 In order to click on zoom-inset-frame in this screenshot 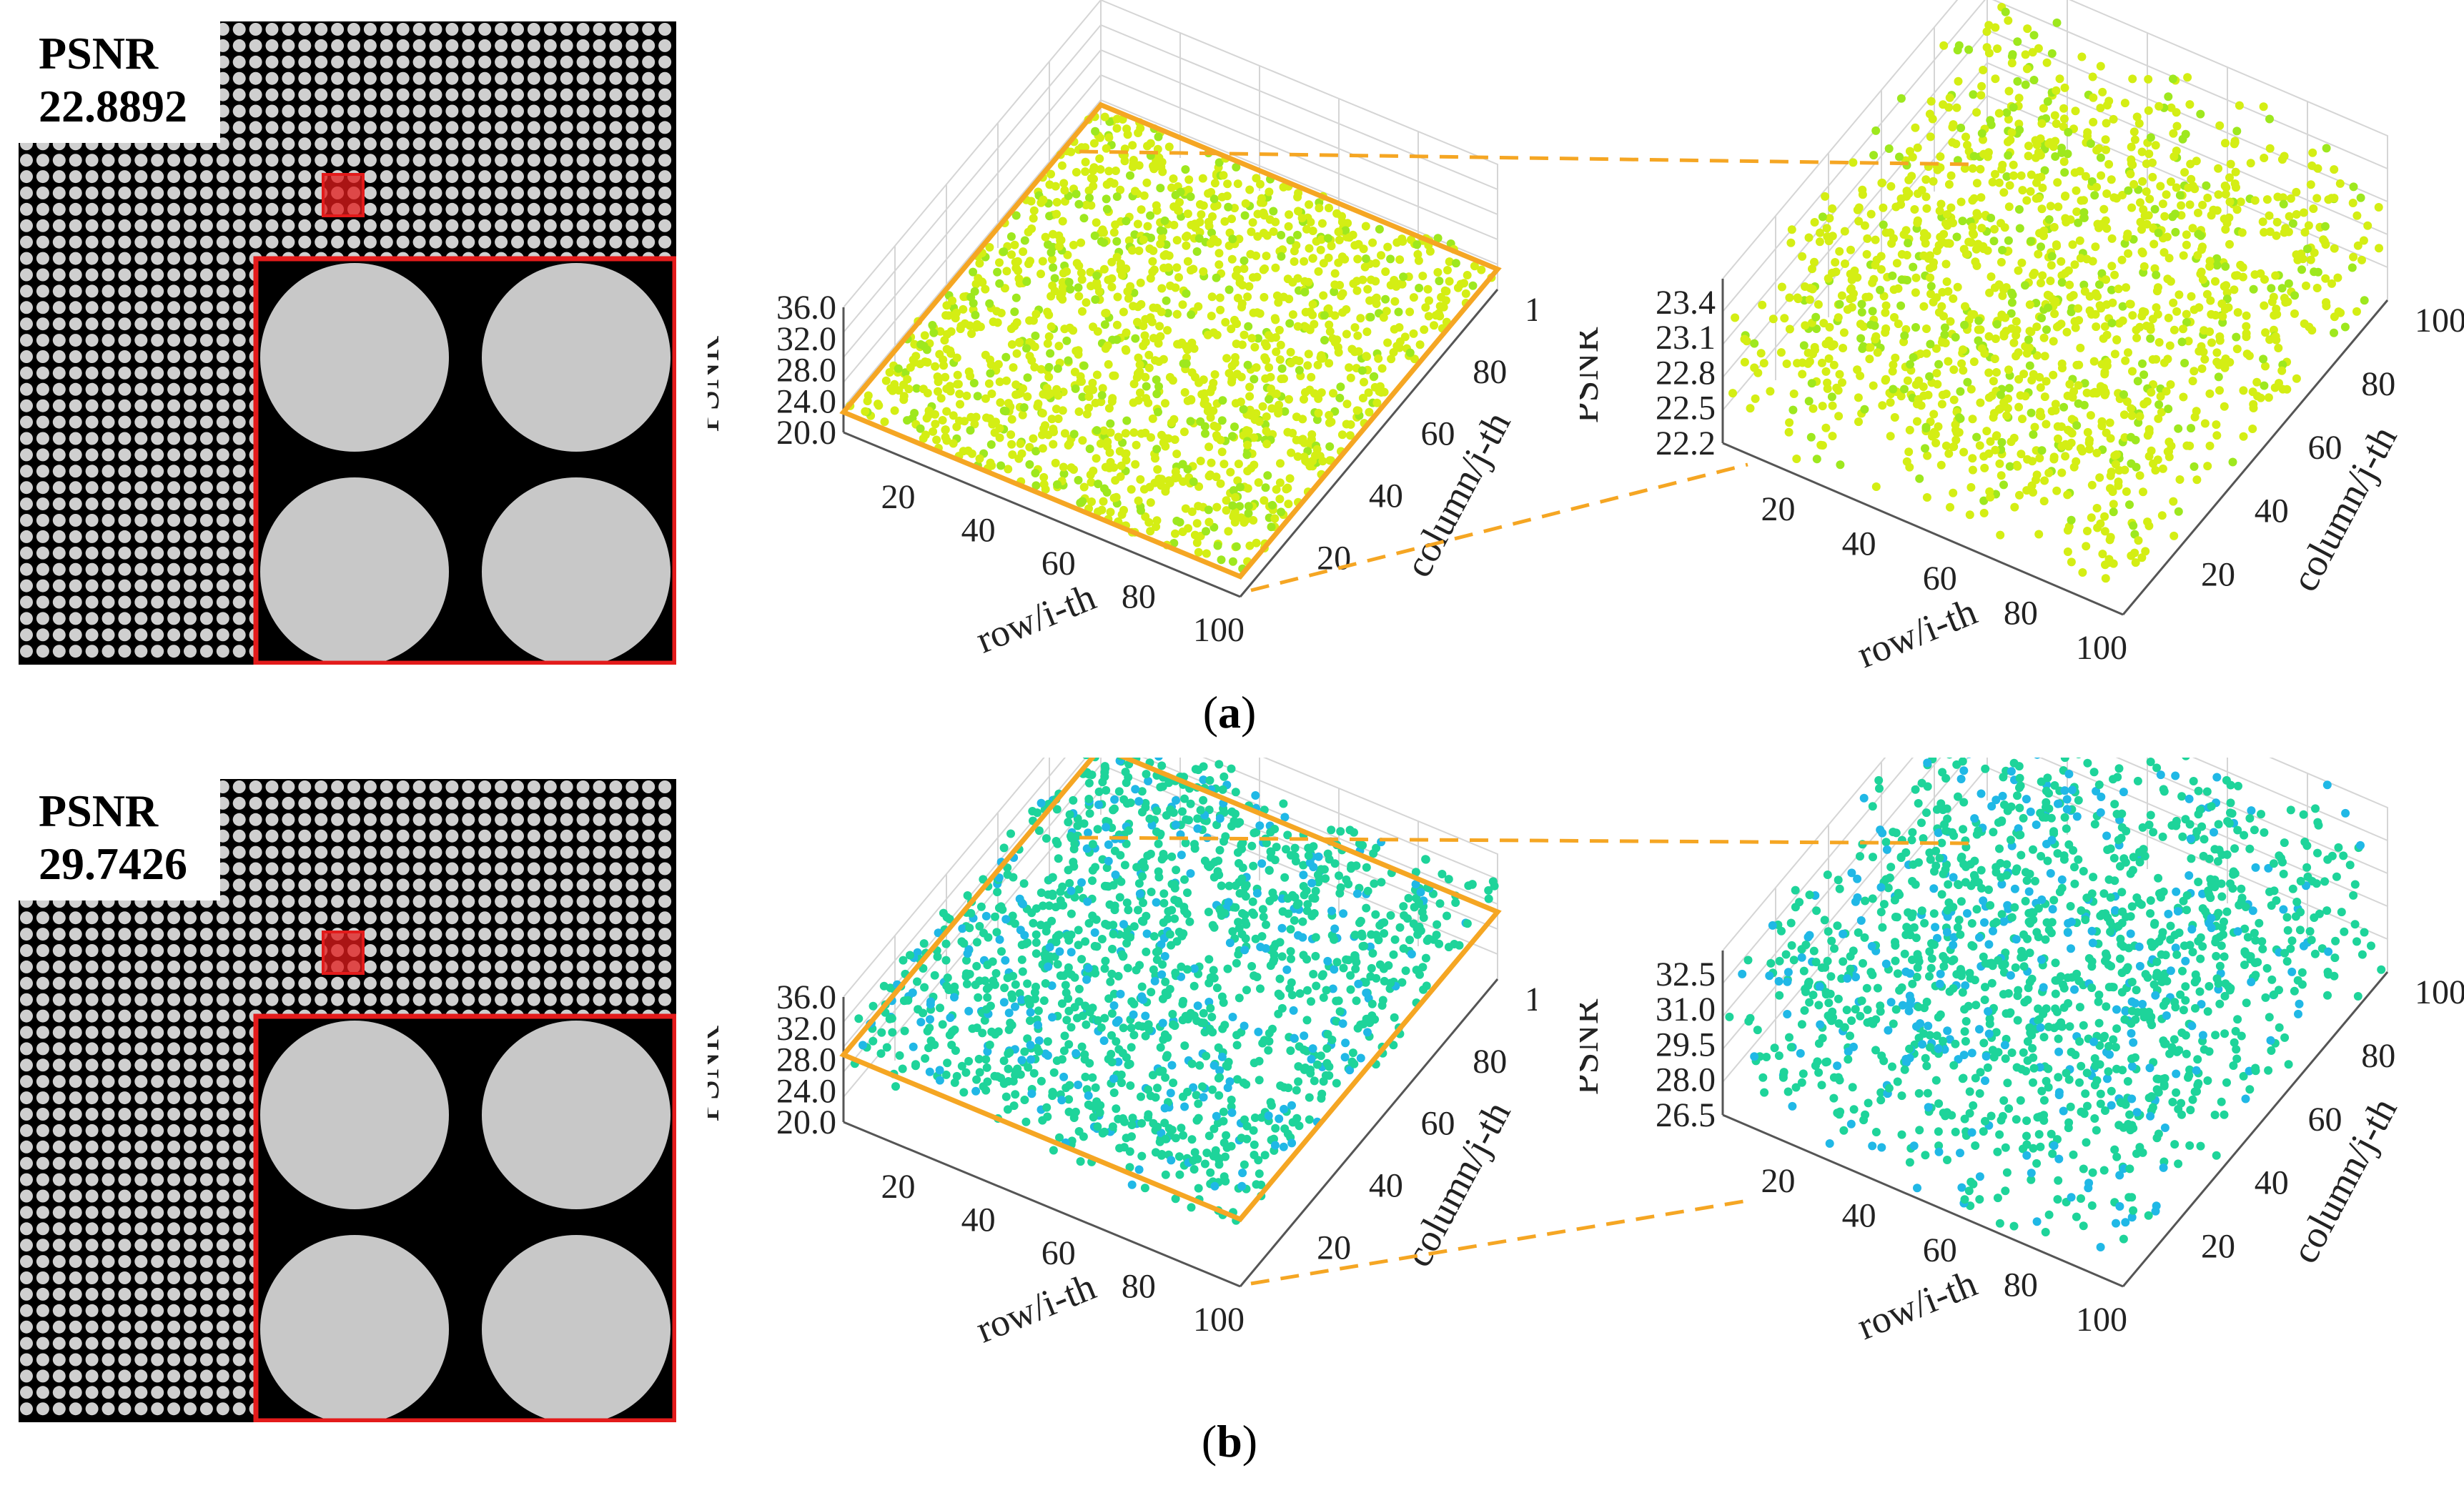, I will do `click(465, 1217)`.